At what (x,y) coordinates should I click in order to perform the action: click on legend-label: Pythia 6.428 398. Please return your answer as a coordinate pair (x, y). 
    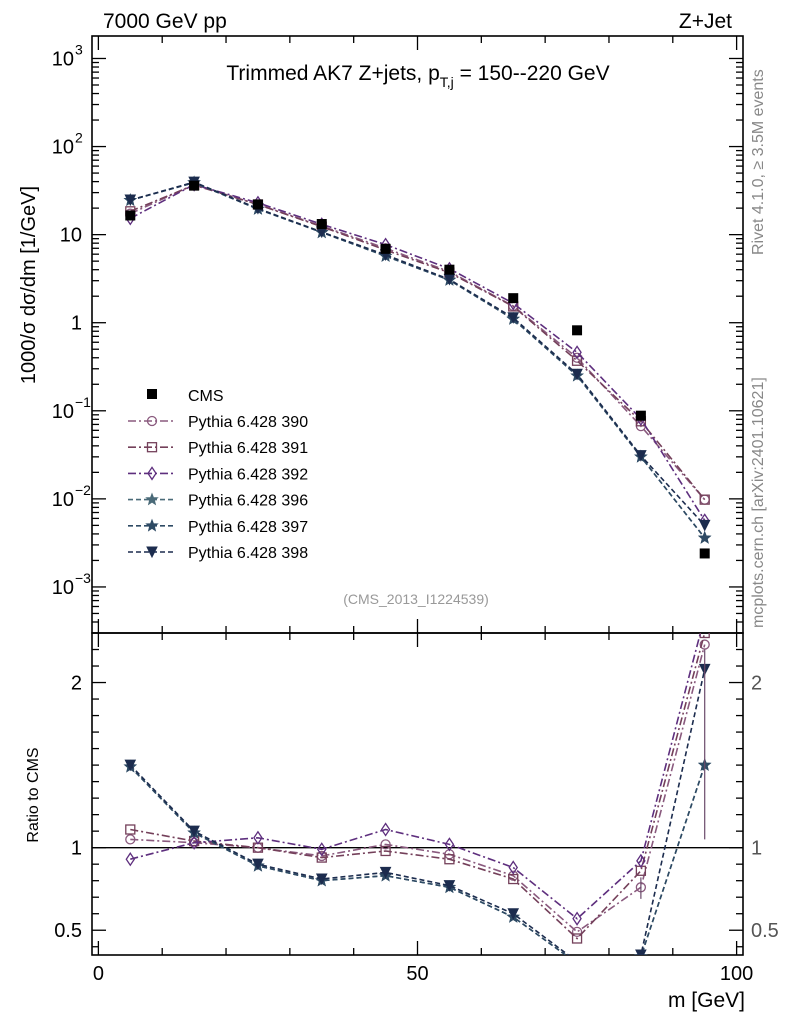
    Looking at the image, I should click on (248, 553).